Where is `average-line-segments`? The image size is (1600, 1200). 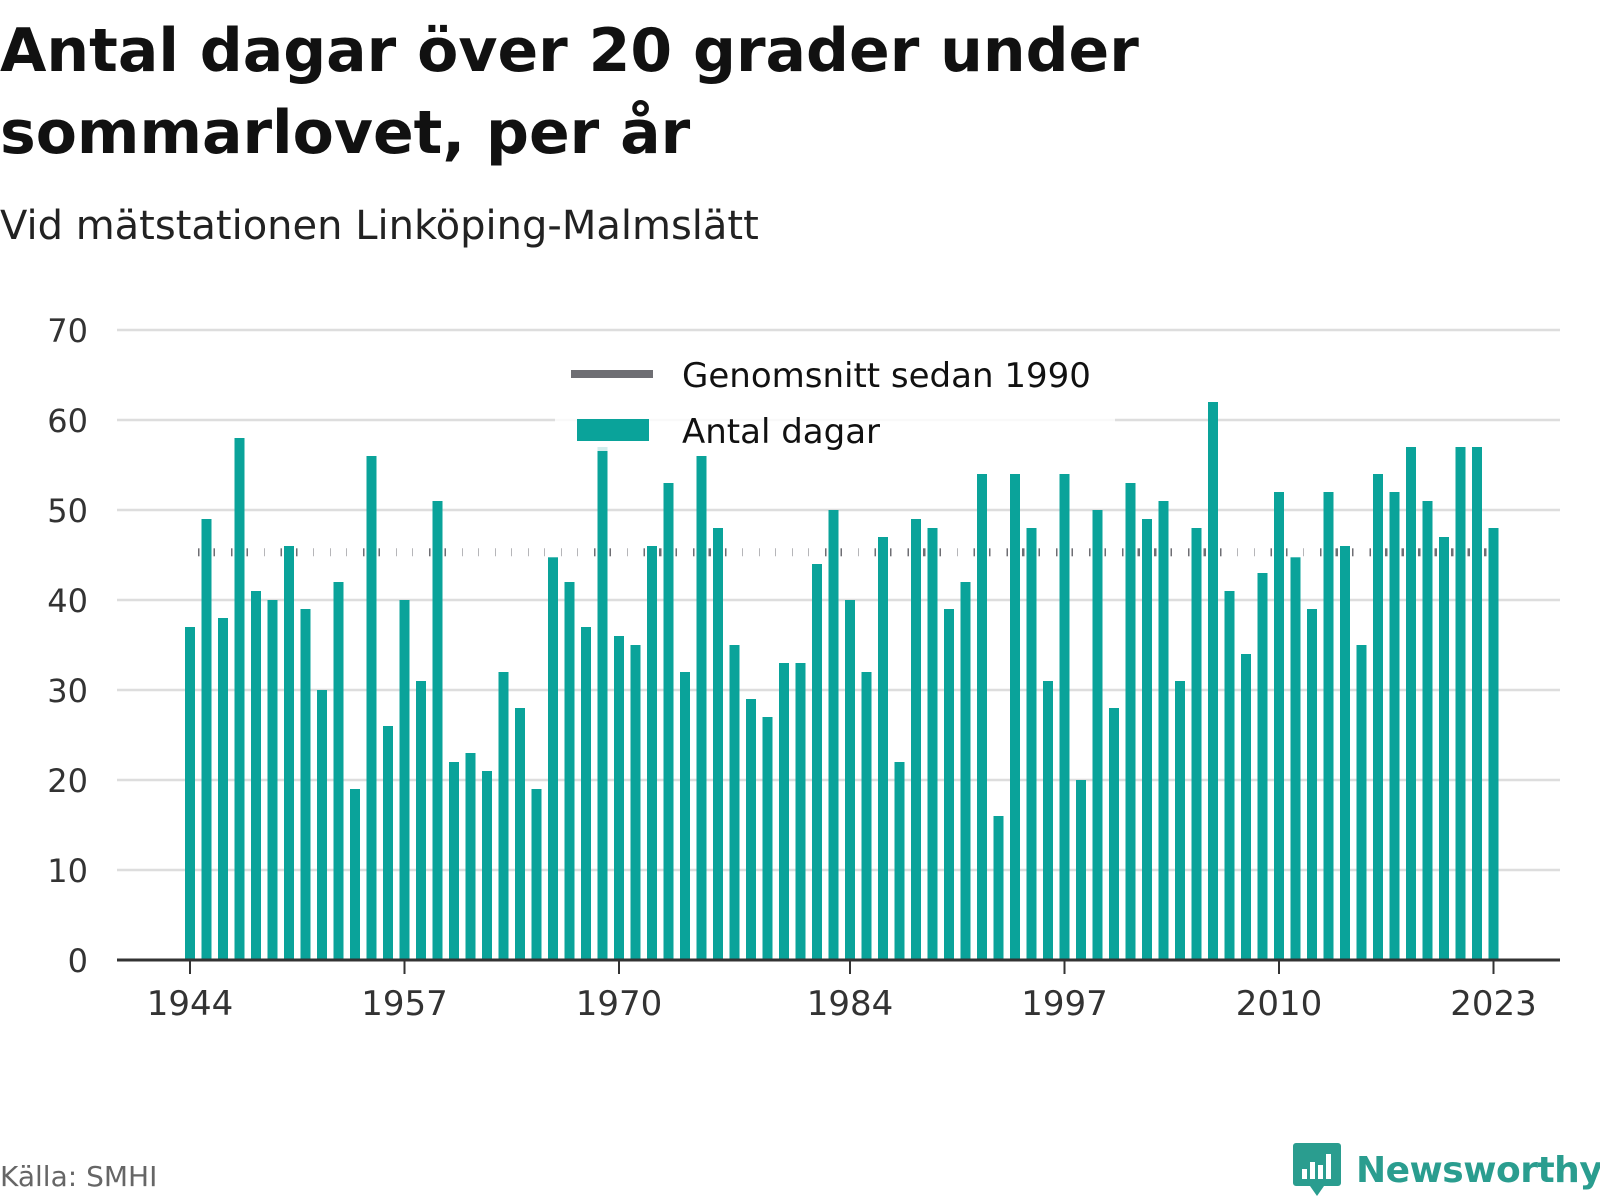 average-line-segments is located at coordinates (834, 552).